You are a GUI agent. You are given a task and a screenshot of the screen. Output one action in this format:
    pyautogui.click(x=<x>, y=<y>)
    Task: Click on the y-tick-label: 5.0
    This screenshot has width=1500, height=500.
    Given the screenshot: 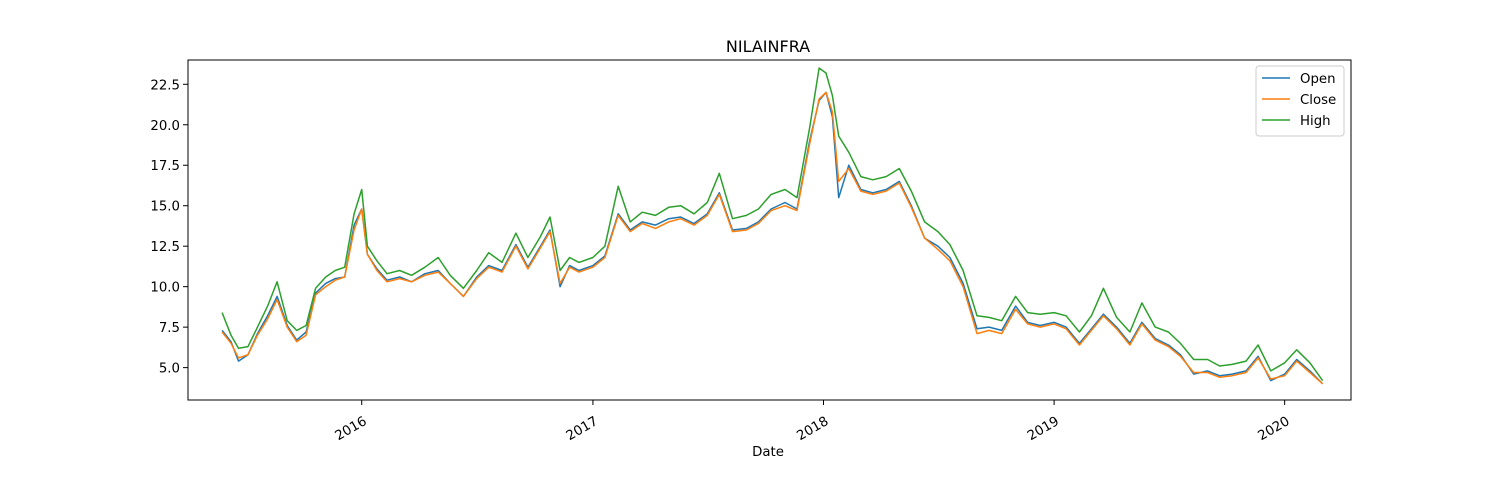 What is the action you would take?
    pyautogui.click(x=169, y=369)
    